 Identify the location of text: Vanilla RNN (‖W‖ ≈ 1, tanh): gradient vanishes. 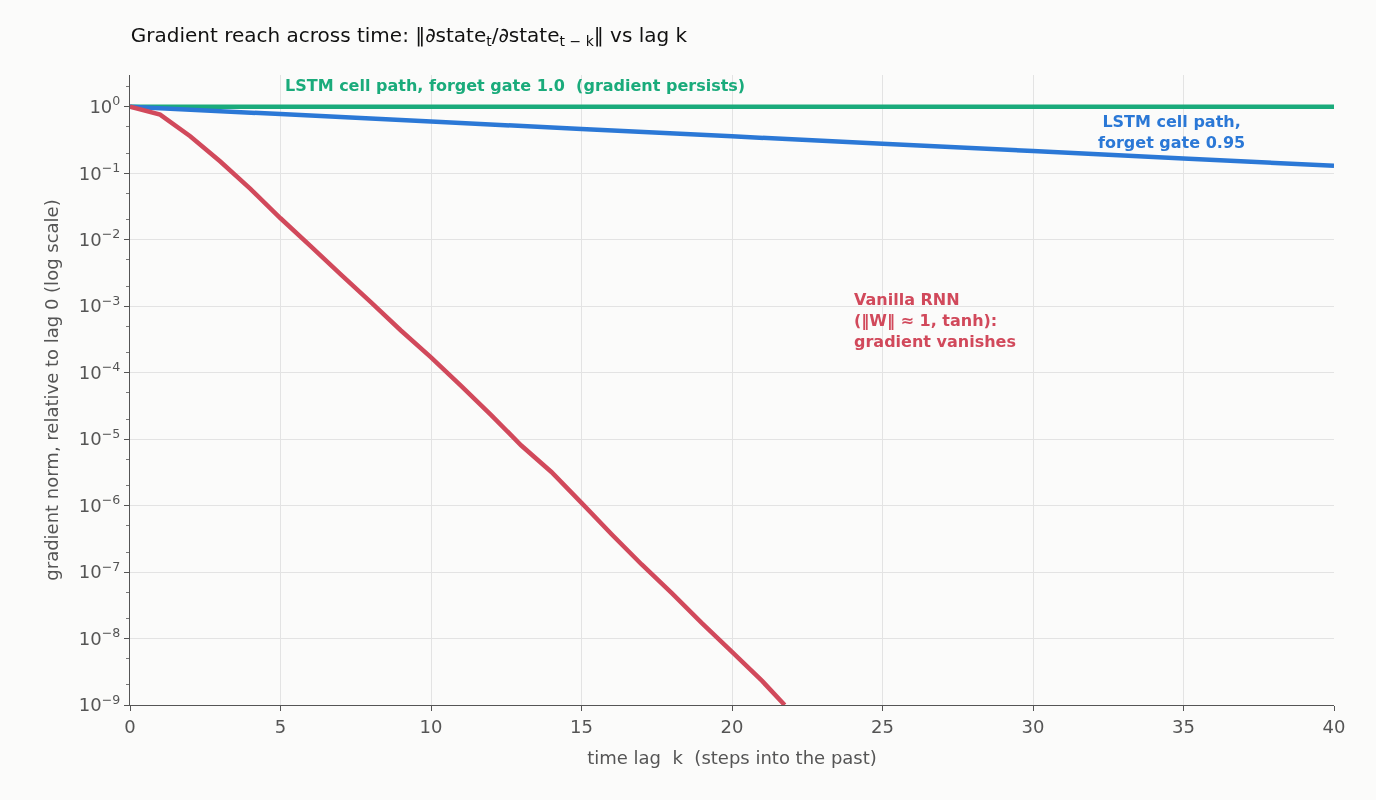
(935, 320).